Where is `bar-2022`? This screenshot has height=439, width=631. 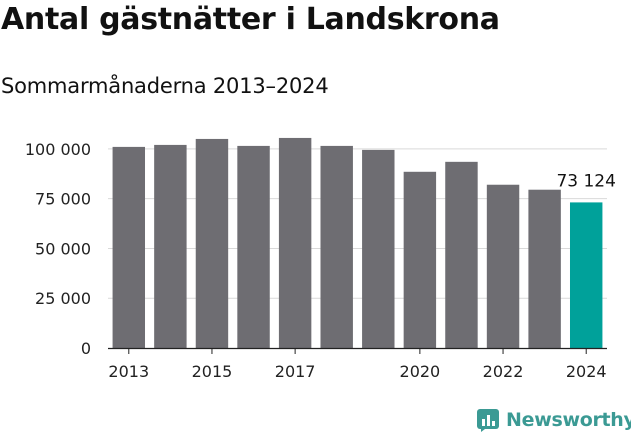 bar-2022 is located at coordinates (503, 266).